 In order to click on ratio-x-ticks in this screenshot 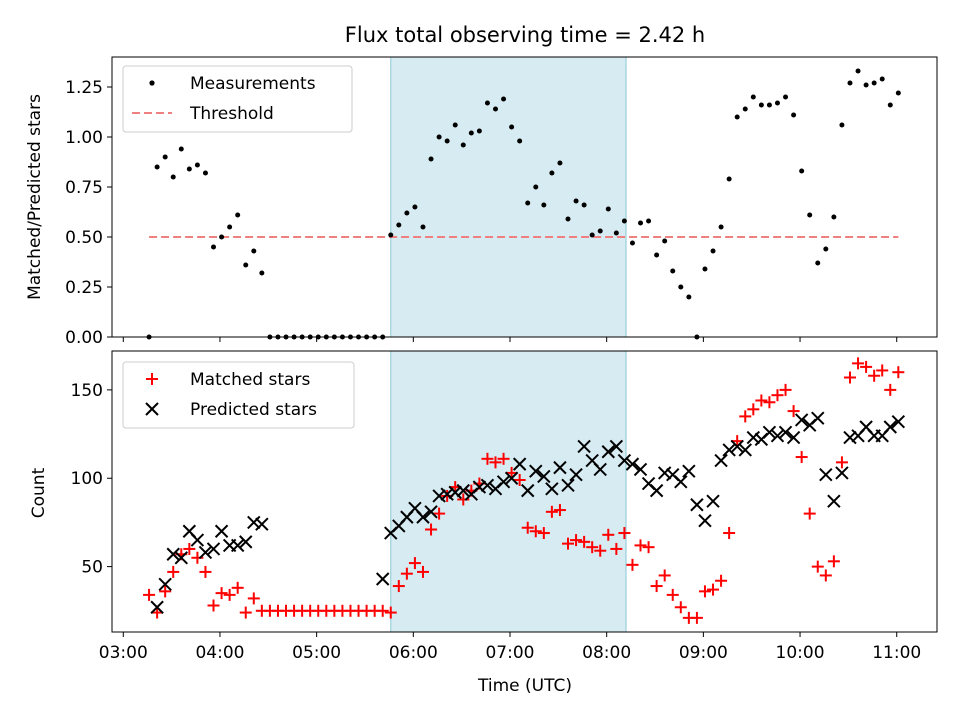, I will do `click(510, 339)`.